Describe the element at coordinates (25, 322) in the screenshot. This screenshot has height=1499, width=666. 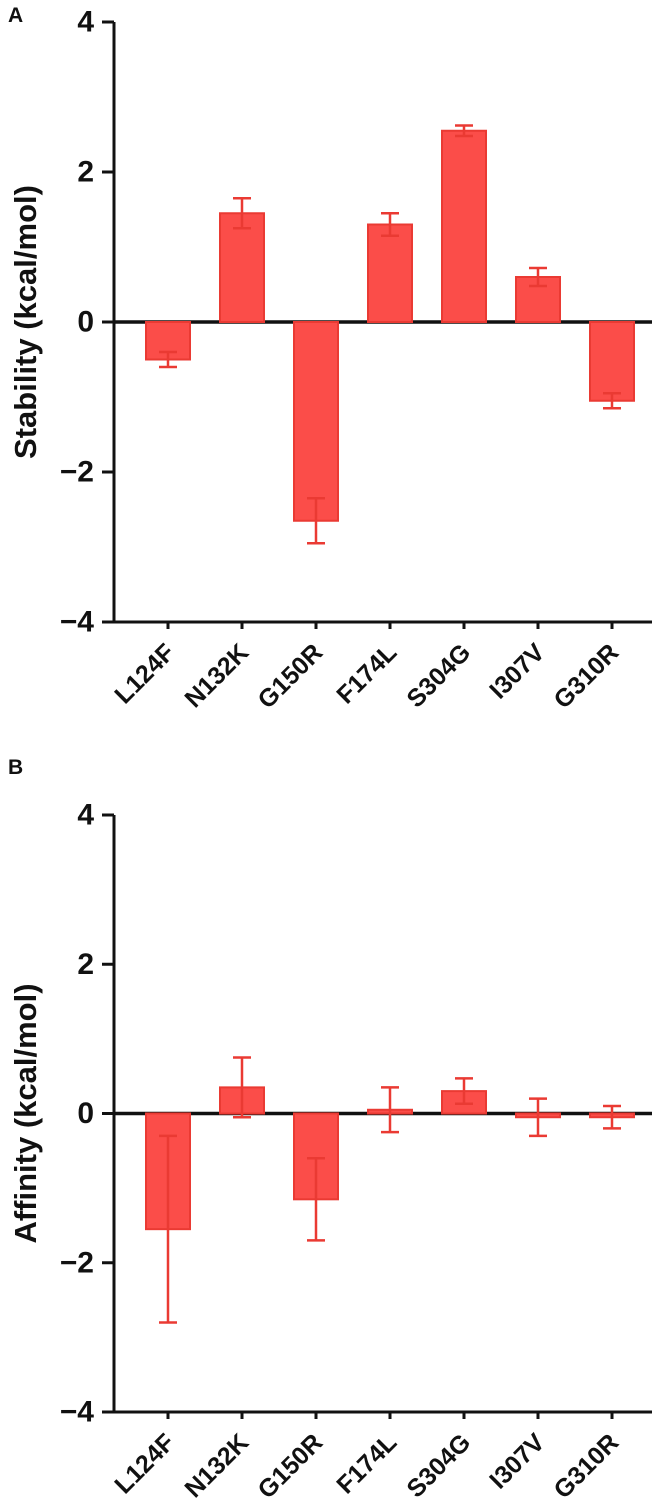
I see `y-axis-title: Stability (kcal/mol)` at that location.